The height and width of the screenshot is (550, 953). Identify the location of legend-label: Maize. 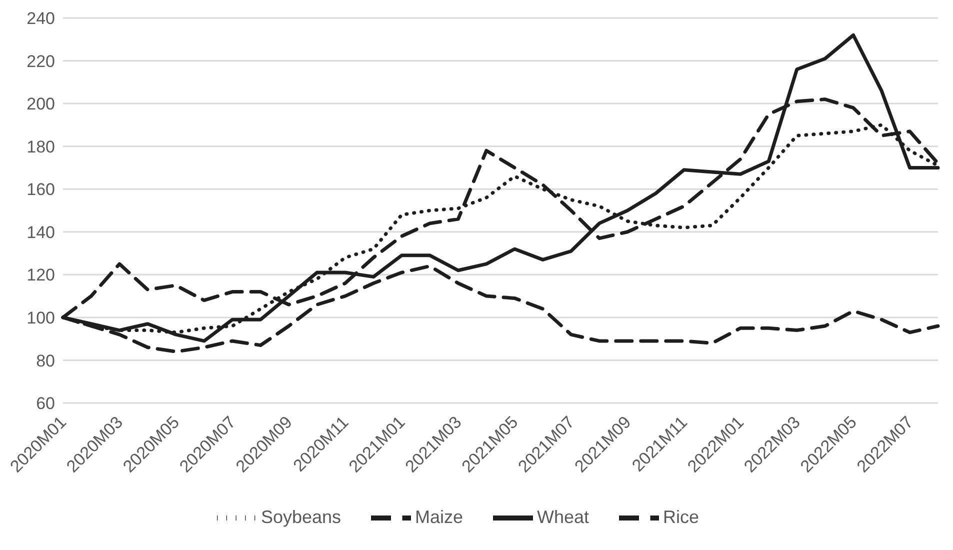
(439, 516).